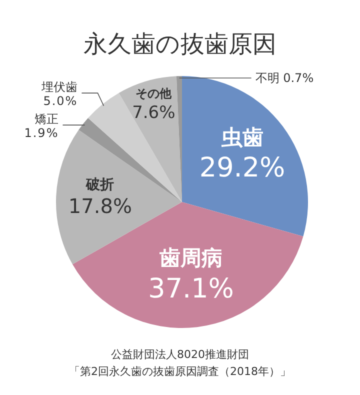  I want to click on data-label: 5.0%, so click(60, 101).